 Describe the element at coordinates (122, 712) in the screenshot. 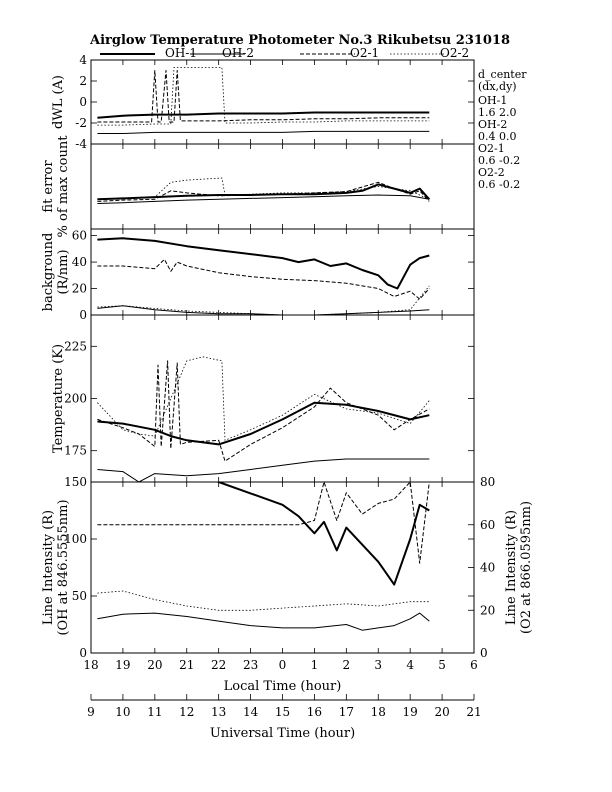

I see `universal-time-tick-label: 10` at that location.